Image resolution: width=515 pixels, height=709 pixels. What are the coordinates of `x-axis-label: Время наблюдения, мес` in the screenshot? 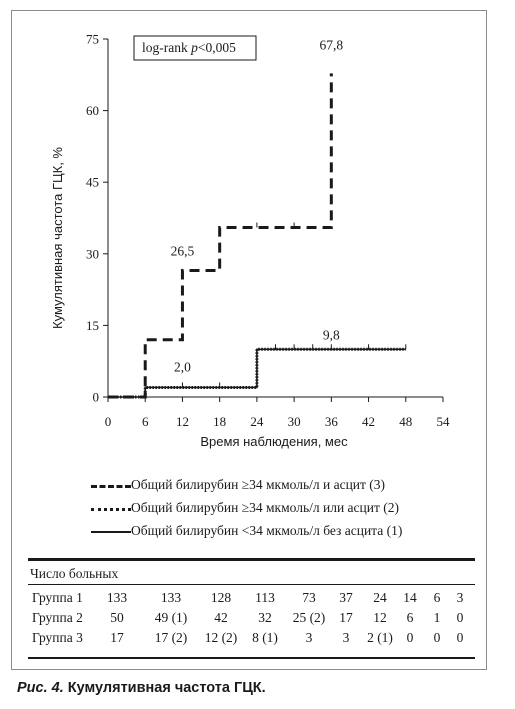 It's located at (274, 441).